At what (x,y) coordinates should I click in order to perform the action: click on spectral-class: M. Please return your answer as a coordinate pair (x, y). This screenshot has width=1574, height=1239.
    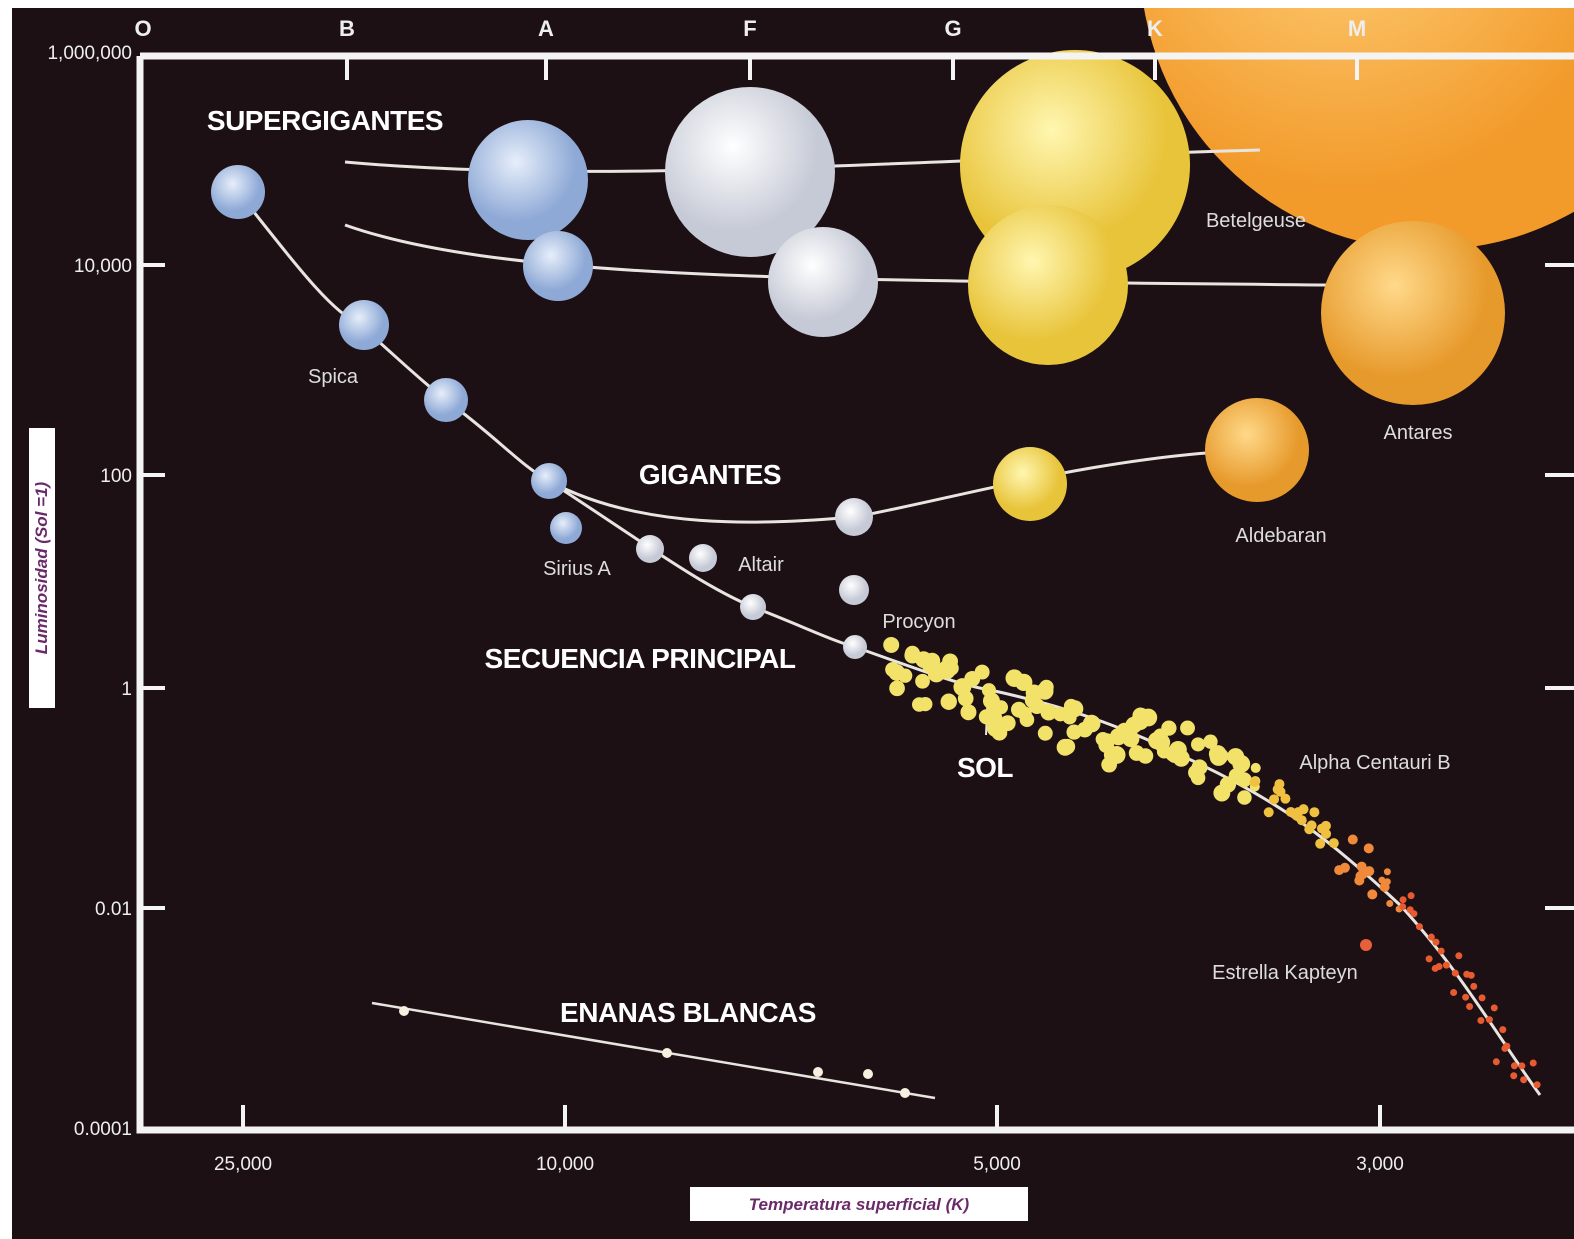
    Looking at the image, I should click on (1357, 28).